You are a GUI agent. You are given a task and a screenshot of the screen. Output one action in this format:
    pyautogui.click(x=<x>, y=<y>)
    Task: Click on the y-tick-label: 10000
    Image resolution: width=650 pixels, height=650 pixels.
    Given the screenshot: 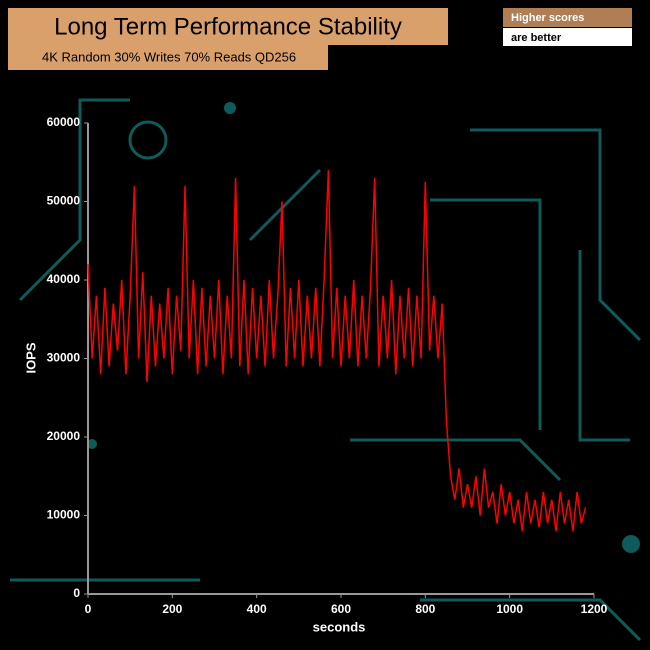 What is the action you would take?
    pyautogui.click(x=64, y=515)
    